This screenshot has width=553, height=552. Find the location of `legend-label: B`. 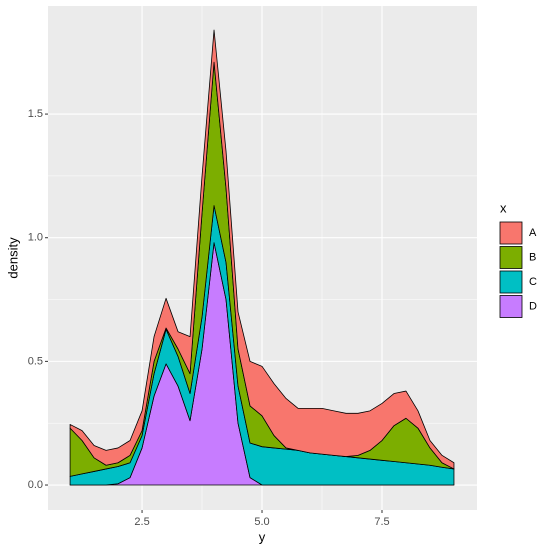

legend-label: B is located at coordinates (532, 257).